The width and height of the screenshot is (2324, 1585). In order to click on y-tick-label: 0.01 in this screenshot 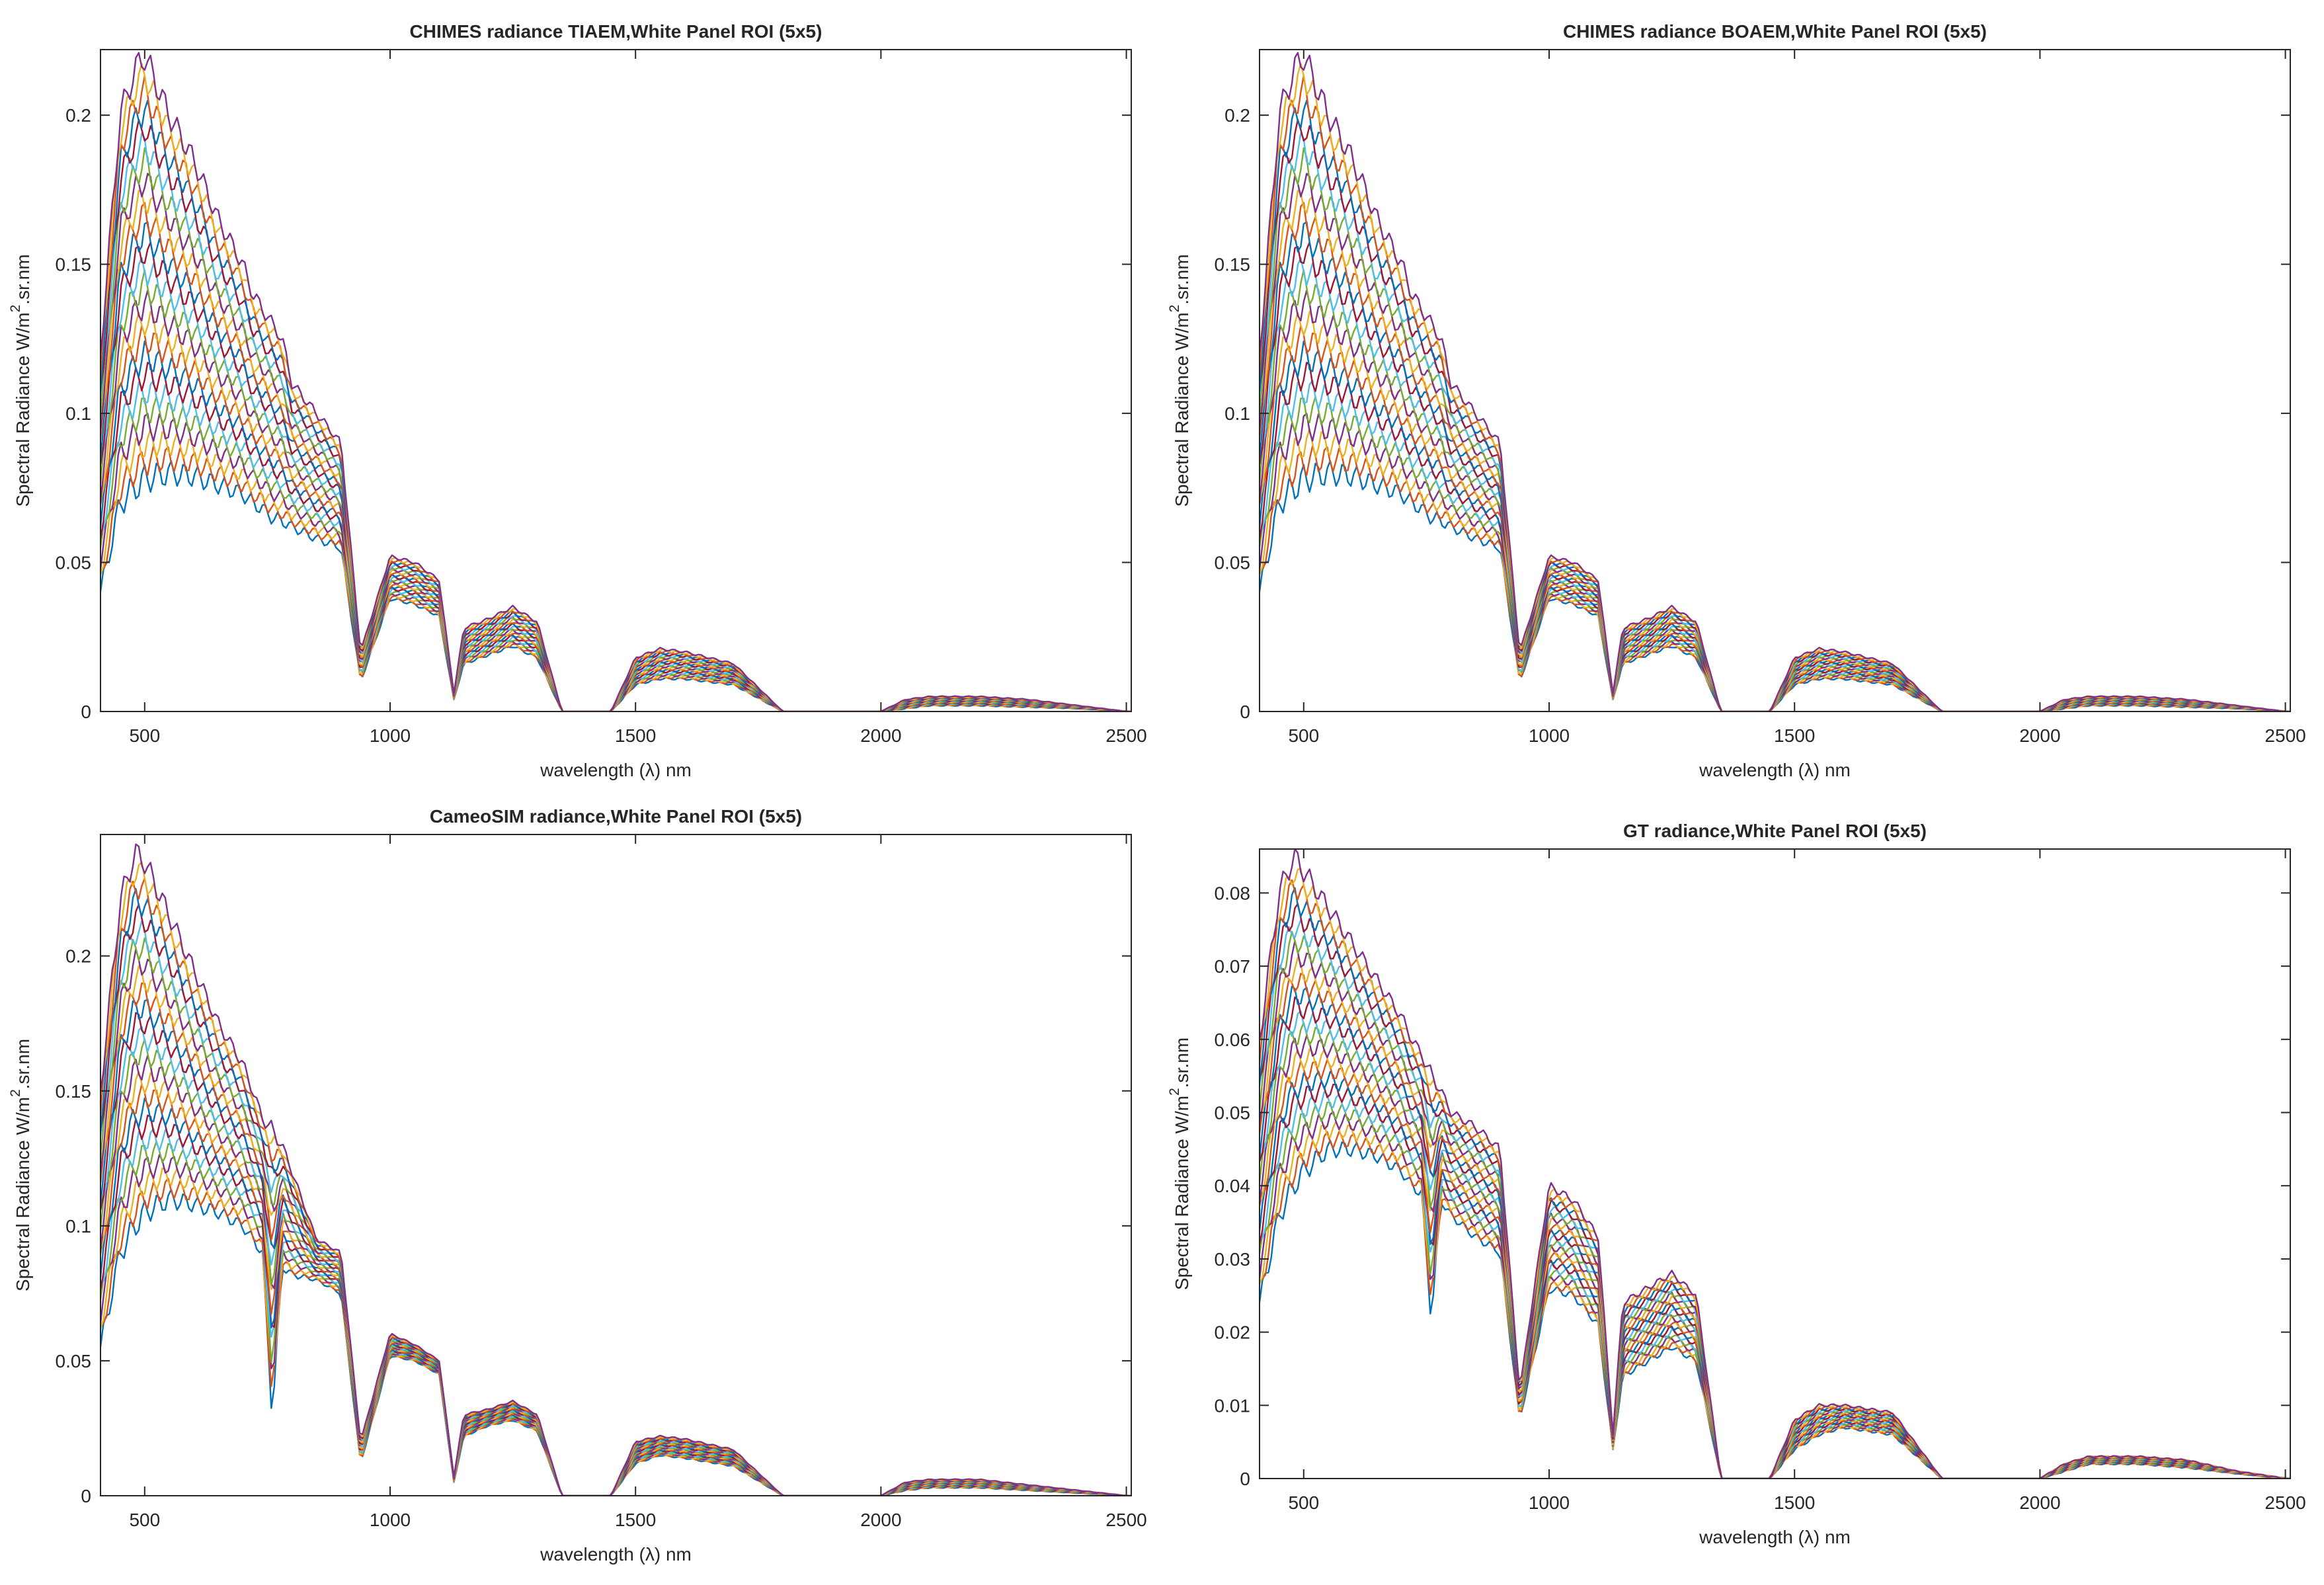, I will do `click(1233, 1405)`.